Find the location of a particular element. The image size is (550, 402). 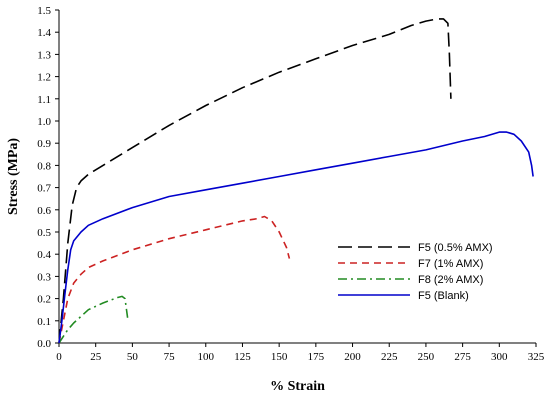

legend-label: F5 (Blank) is located at coordinates (443, 296).